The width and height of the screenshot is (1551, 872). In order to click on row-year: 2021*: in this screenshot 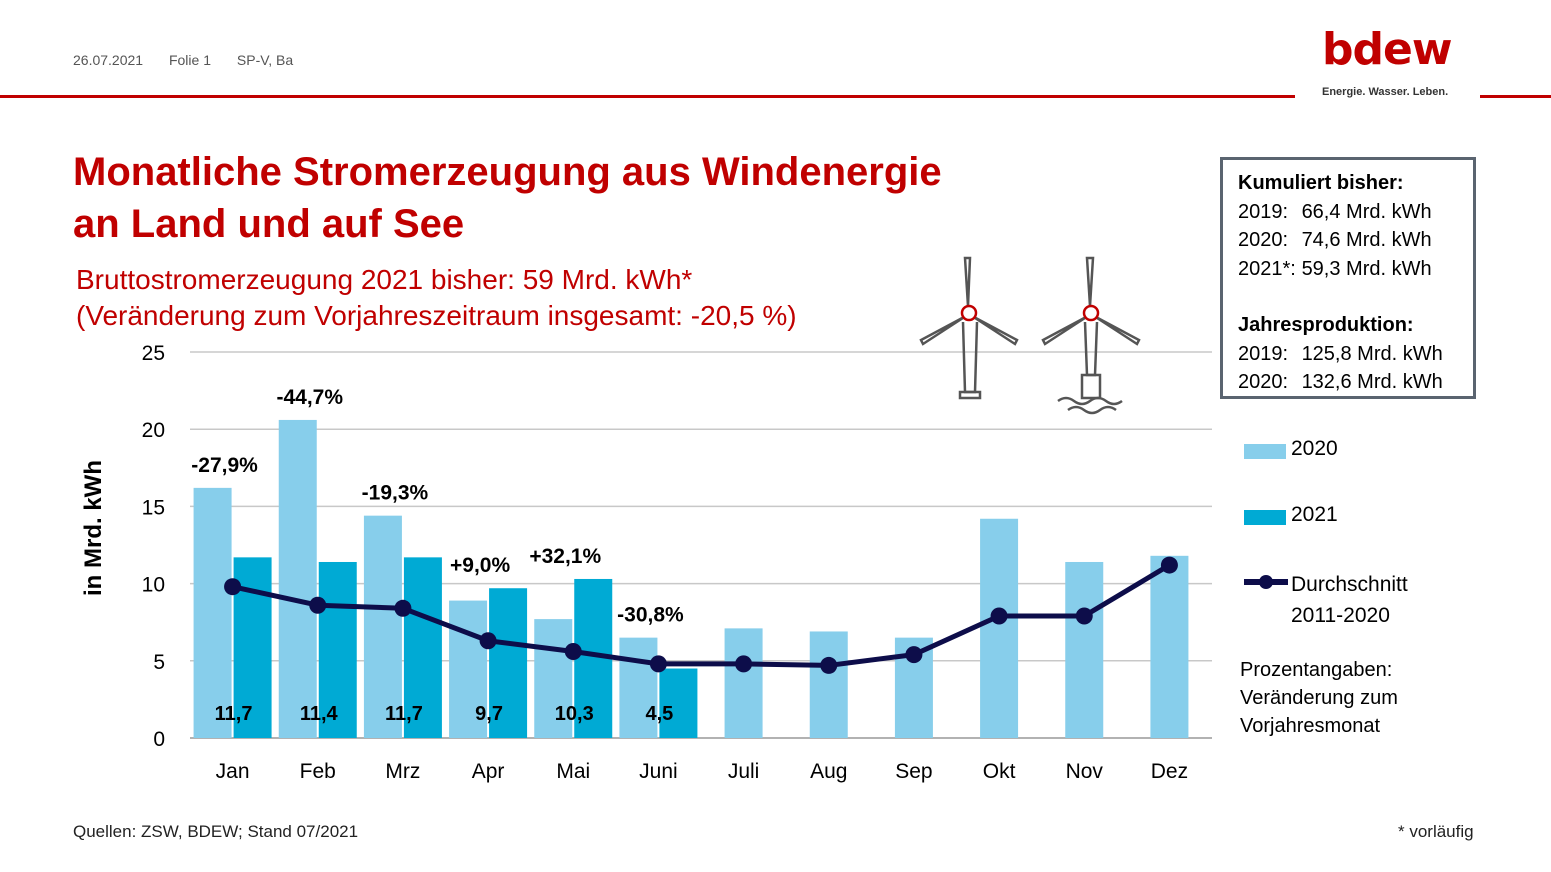, I will do `click(1267, 268)`.